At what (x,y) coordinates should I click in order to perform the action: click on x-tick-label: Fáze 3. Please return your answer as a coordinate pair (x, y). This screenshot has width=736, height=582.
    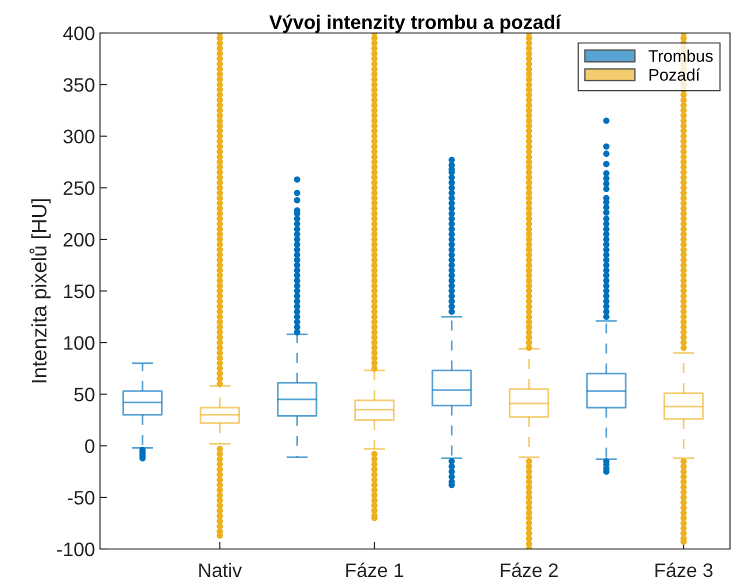
    Looking at the image, I should click on (683, 570).